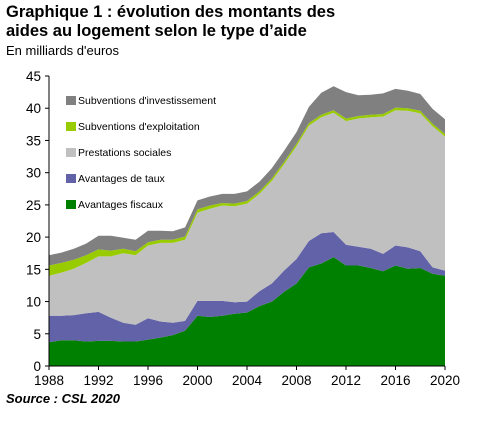 This screenshot has width=478, height=421. What do you see at coordinates (147, 101) in the screenshot?
I see `legend-label-subventions-d-investissement: Subventions d'investissement` at bounding box center [147, 101].